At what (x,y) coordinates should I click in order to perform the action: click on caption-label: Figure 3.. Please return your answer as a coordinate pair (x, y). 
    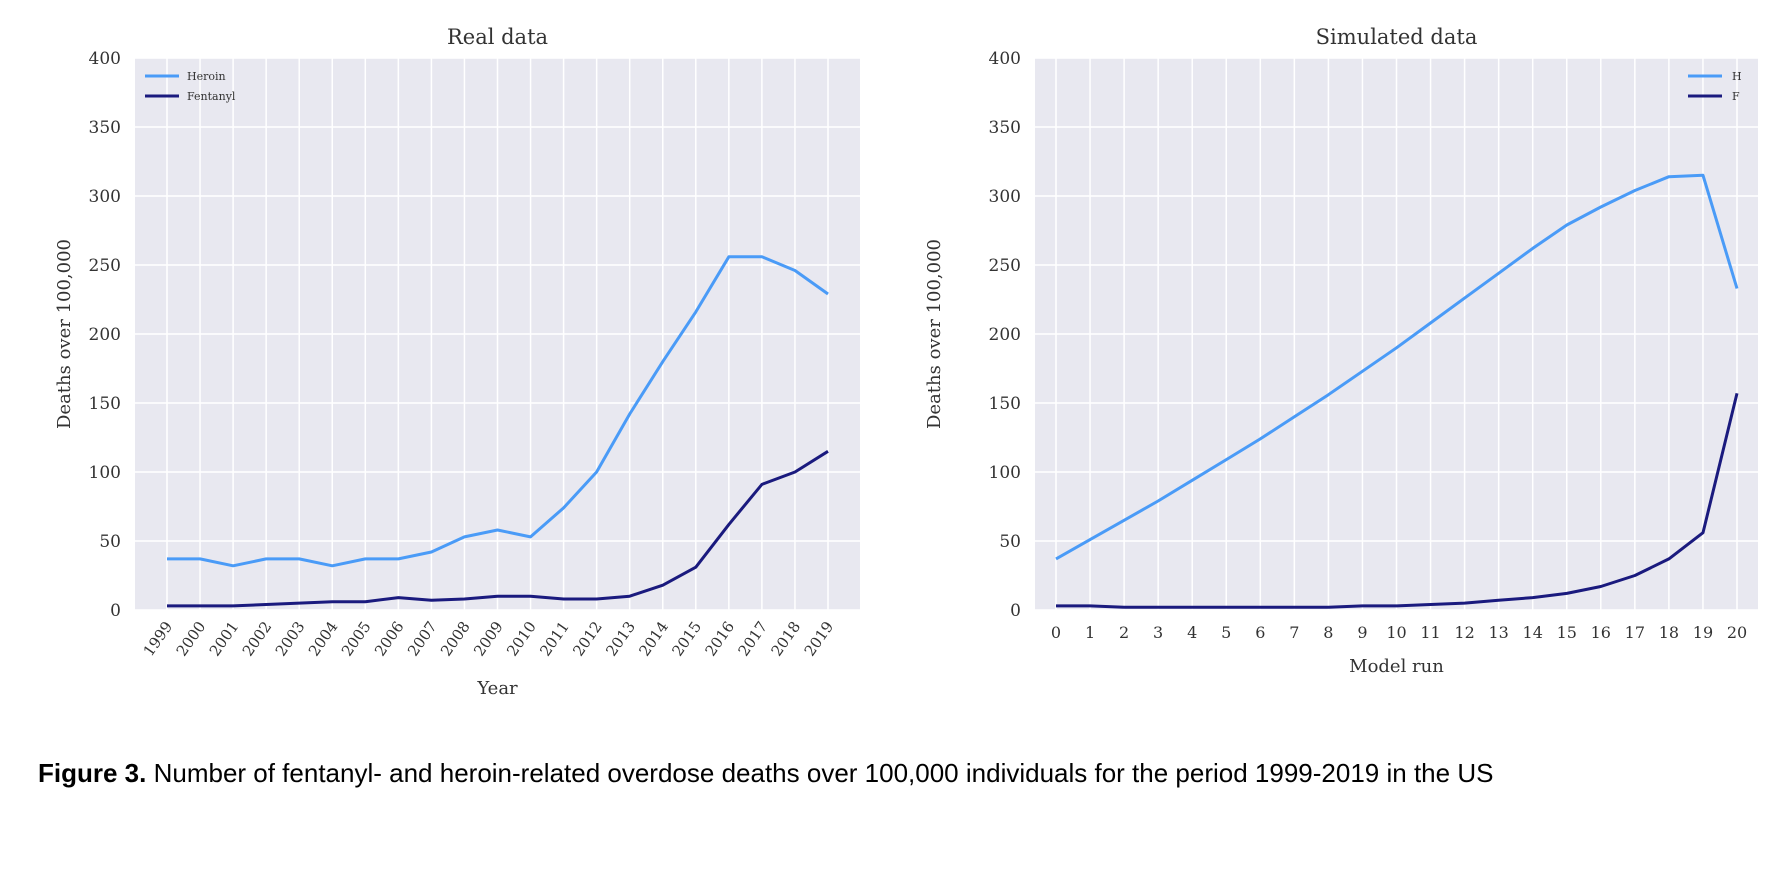
    Looking at the image, I should click on (92, 773).